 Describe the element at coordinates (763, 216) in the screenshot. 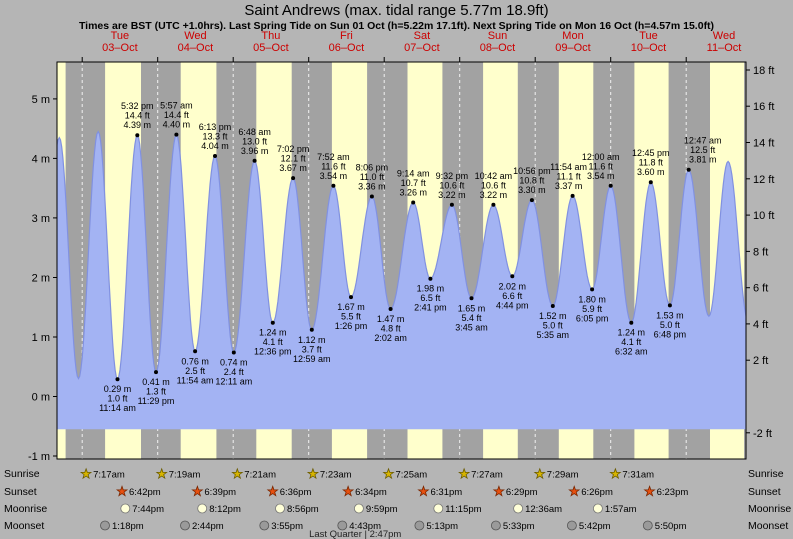

I see `y-axis-label-ft: 10 ft` at that location.